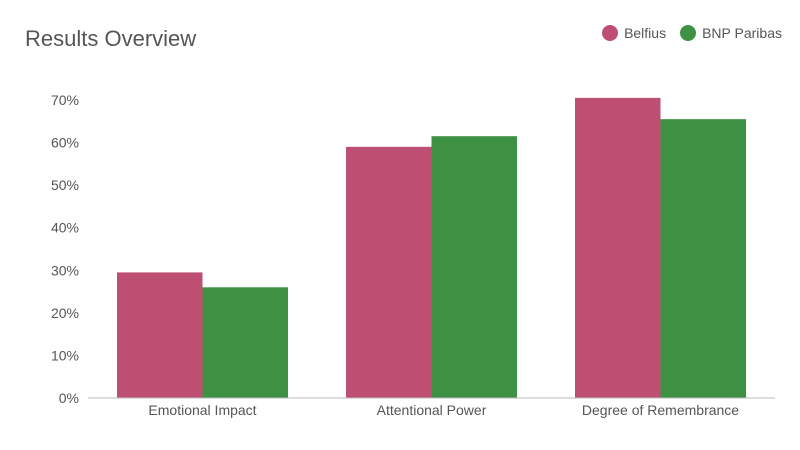 Image resolution: width=800 pixels, height=450 pixels. What do you see at coordinates (65, 228) in the screenshot?
I see `y-tick-label: 40%` at bounding box center [65, 228].